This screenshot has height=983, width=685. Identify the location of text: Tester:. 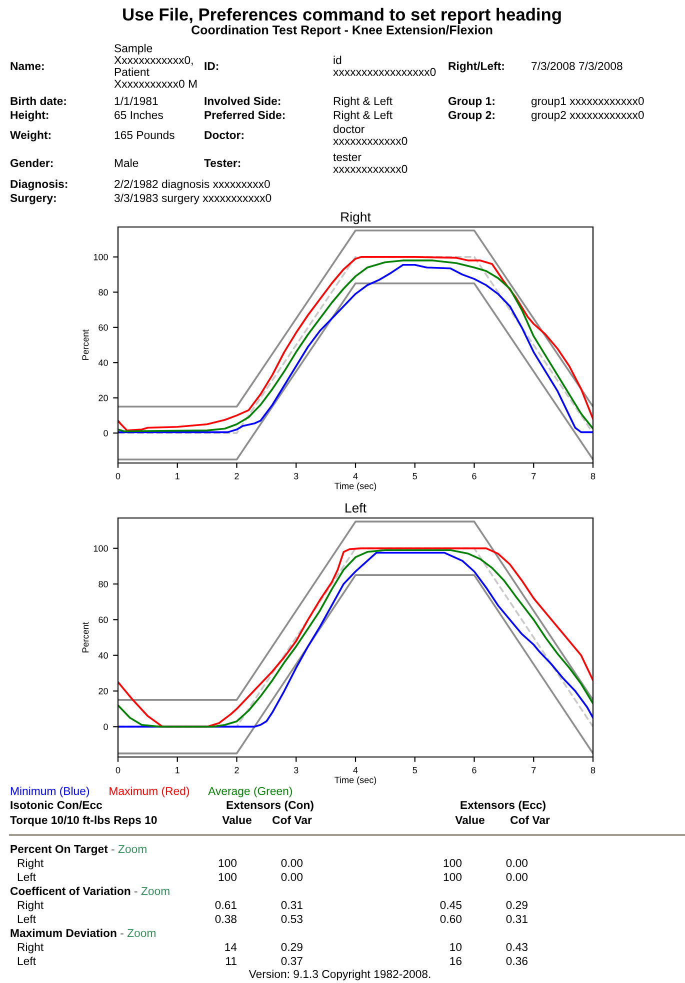
(222, 163).